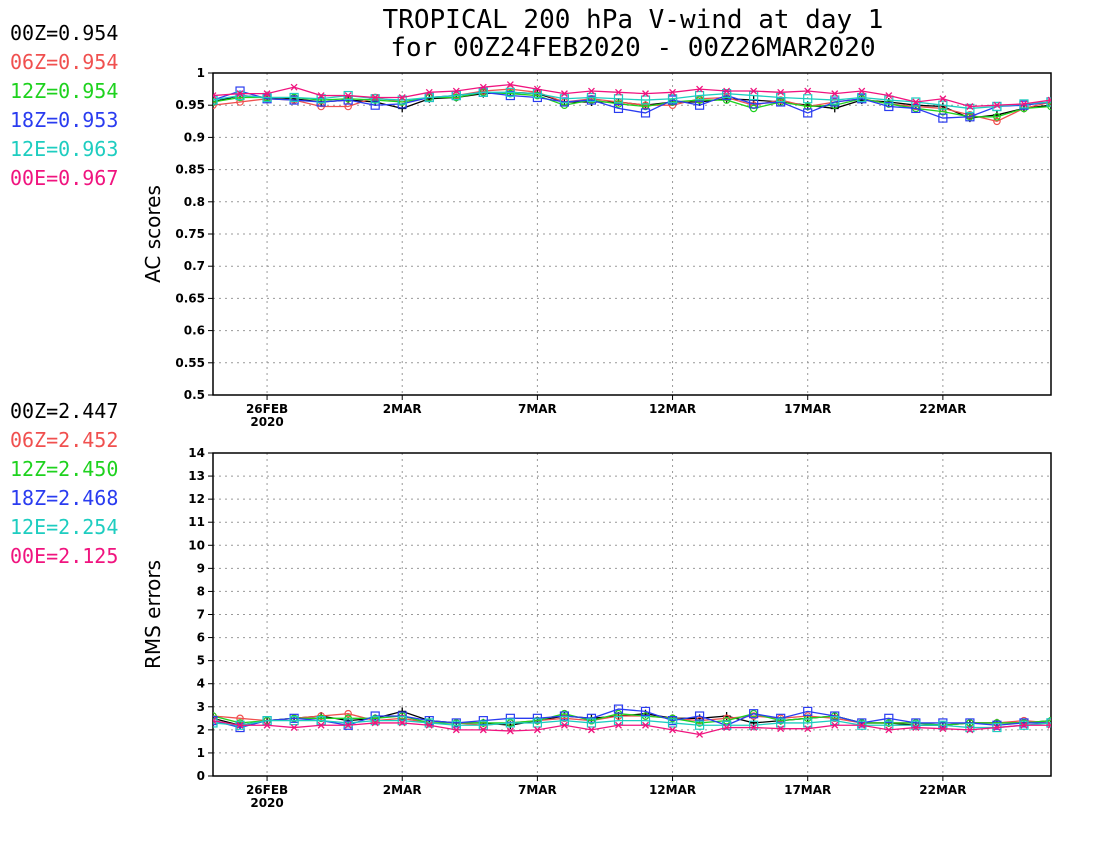 This screenshot has height=854, width=1100. Describe the element at coordinates (196, 522) in the screenshot. I see `y-tick-label: 11` at that location.